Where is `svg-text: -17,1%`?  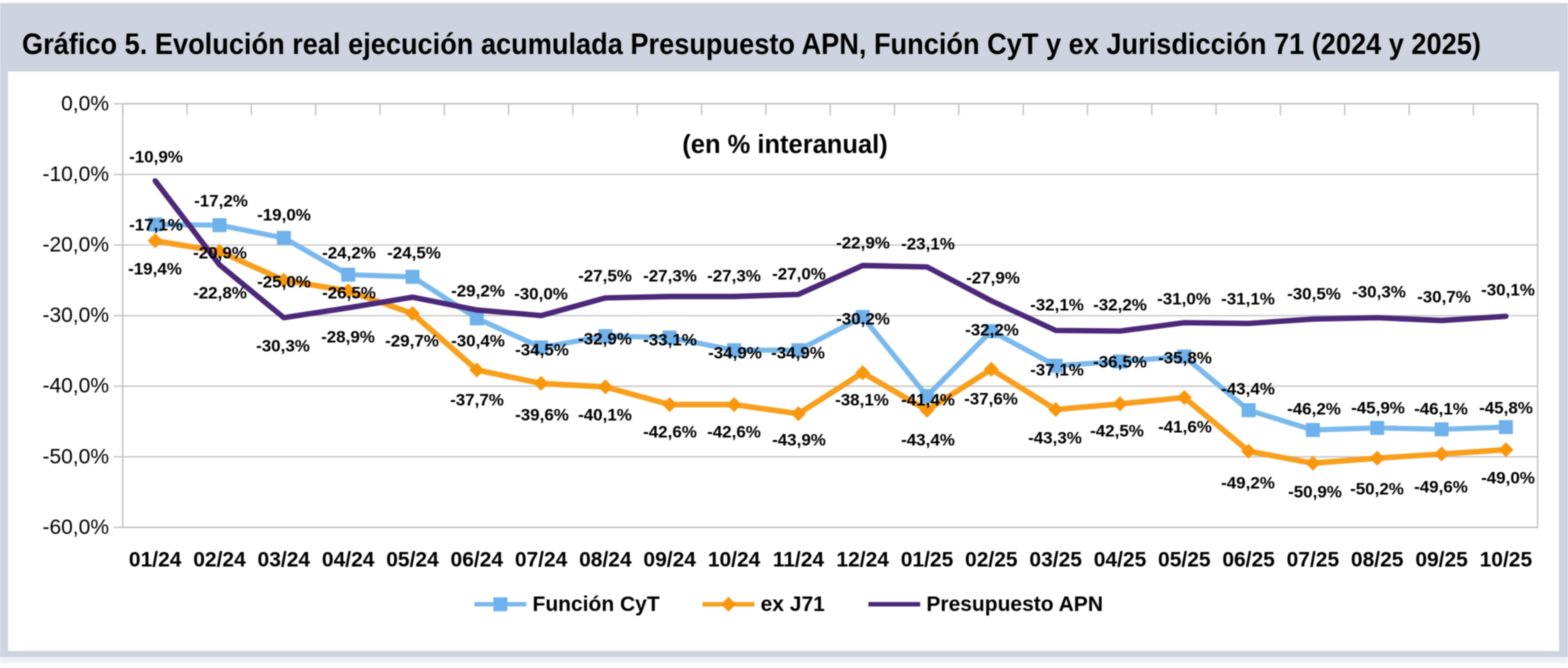 svg-text: -17,1% is located at coordinates (156, 225).